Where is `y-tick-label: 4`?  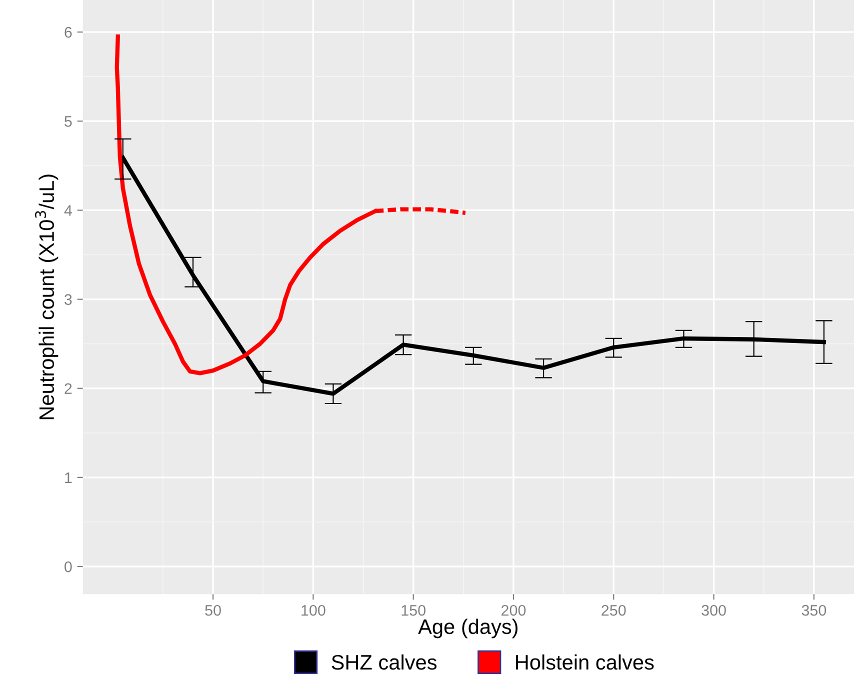
y-tick-label: 4 is located at coordinates (68, 210).